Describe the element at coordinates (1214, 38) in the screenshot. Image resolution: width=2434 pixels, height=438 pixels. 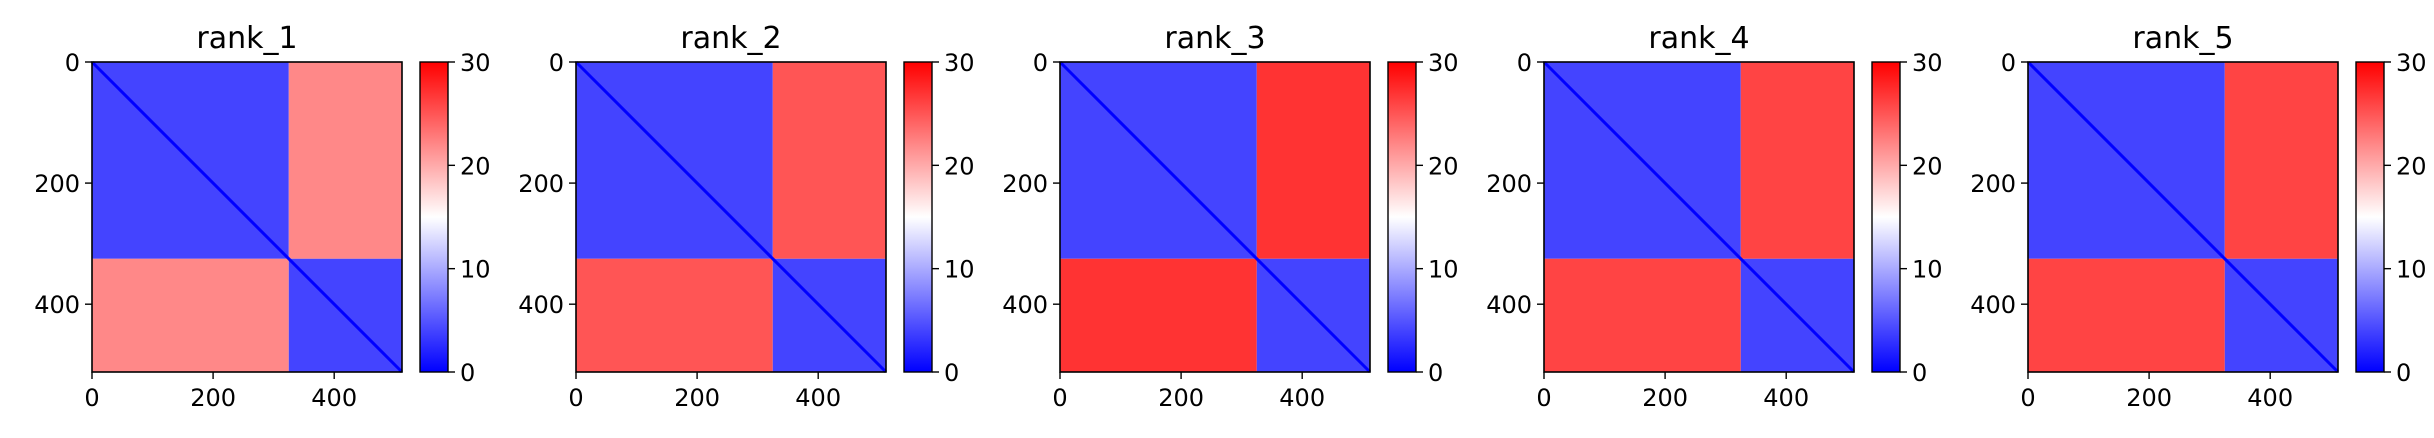
I see `panel-title: rank_3` at that location.